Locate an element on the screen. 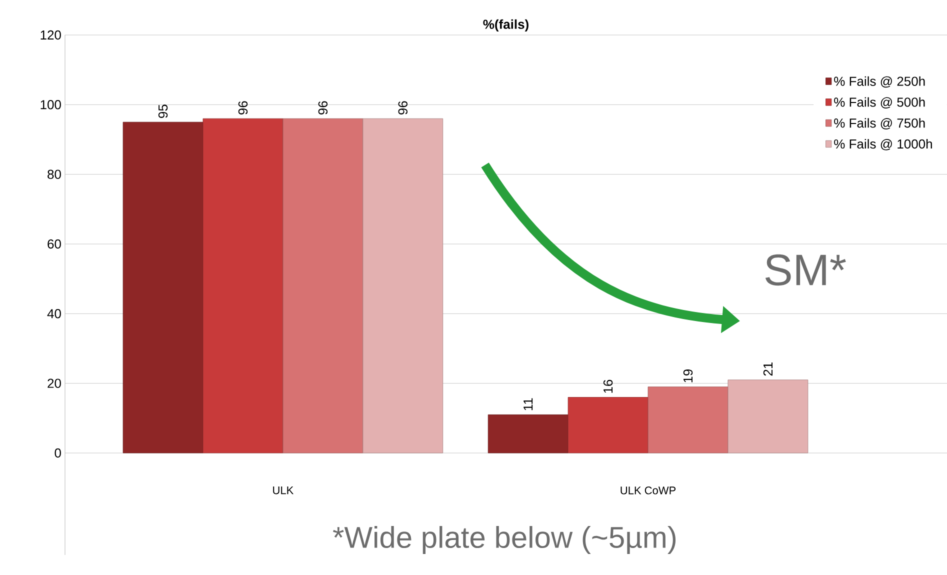 The width and height of the screenshot is (947, 575). legend-label: % Fails @ 500h is located at coordinates (879, 102).